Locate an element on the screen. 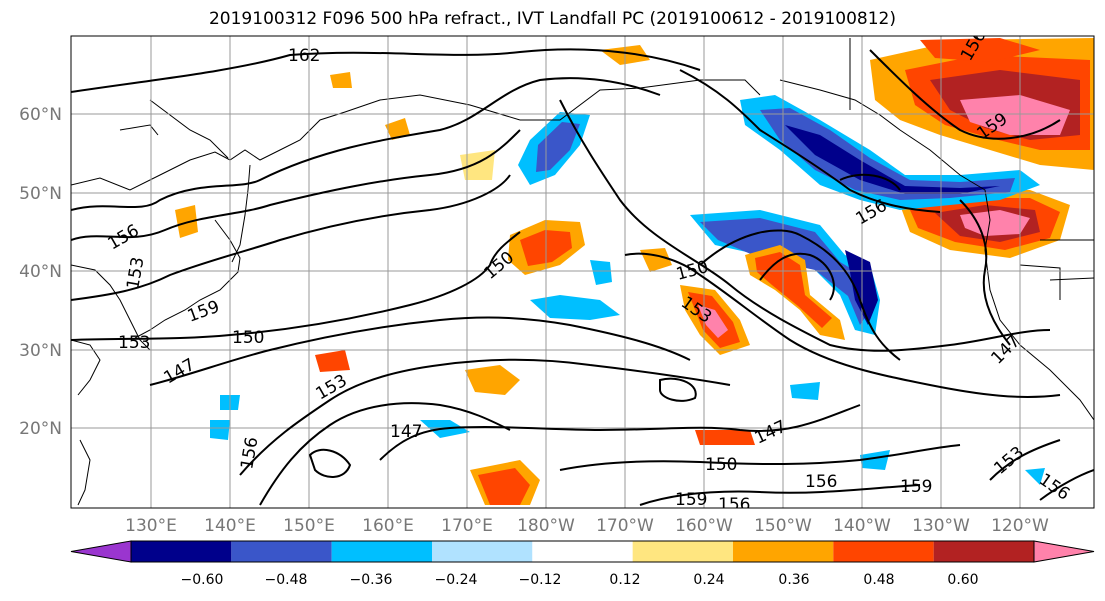 Image resolution: width=1105 pixels, height=601 pixels. lon-label: 150°E is located at coordinates (309, 526).